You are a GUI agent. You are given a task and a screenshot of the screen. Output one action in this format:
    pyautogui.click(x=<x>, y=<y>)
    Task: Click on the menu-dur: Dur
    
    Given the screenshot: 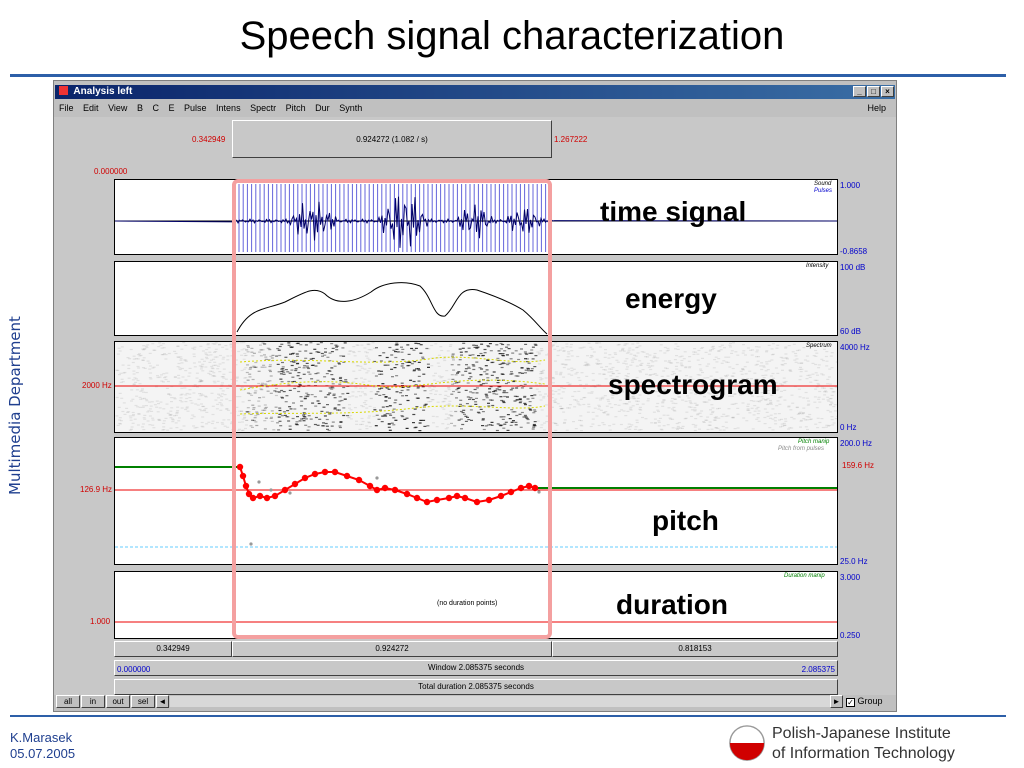 What is the action you would take?
    pyautogui.click(x=322, y=108)
    